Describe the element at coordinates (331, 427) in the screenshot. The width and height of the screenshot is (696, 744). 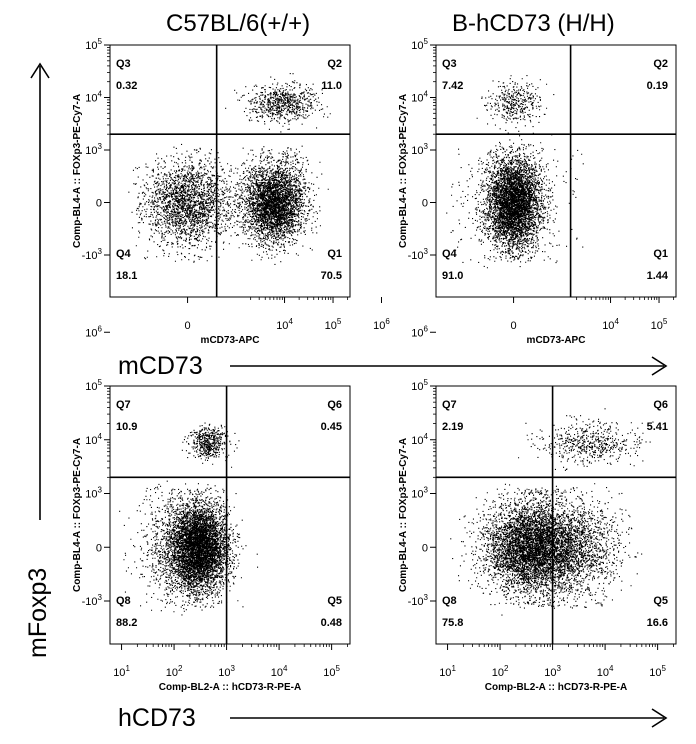
I see `quadrant-percent: 0.45` at that location.